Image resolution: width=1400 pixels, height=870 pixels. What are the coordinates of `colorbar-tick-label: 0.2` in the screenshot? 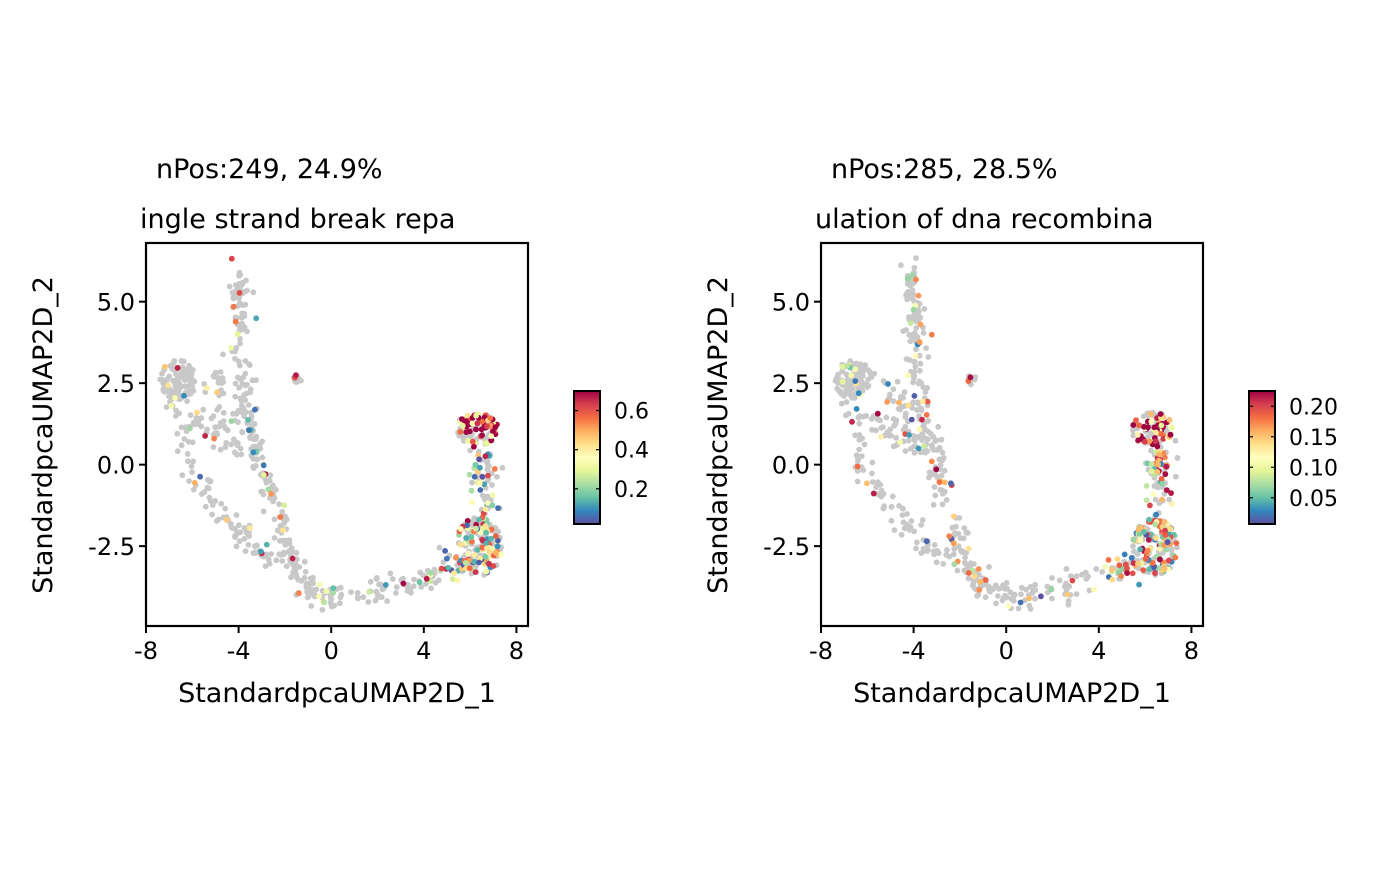 It's located at (631, 490).